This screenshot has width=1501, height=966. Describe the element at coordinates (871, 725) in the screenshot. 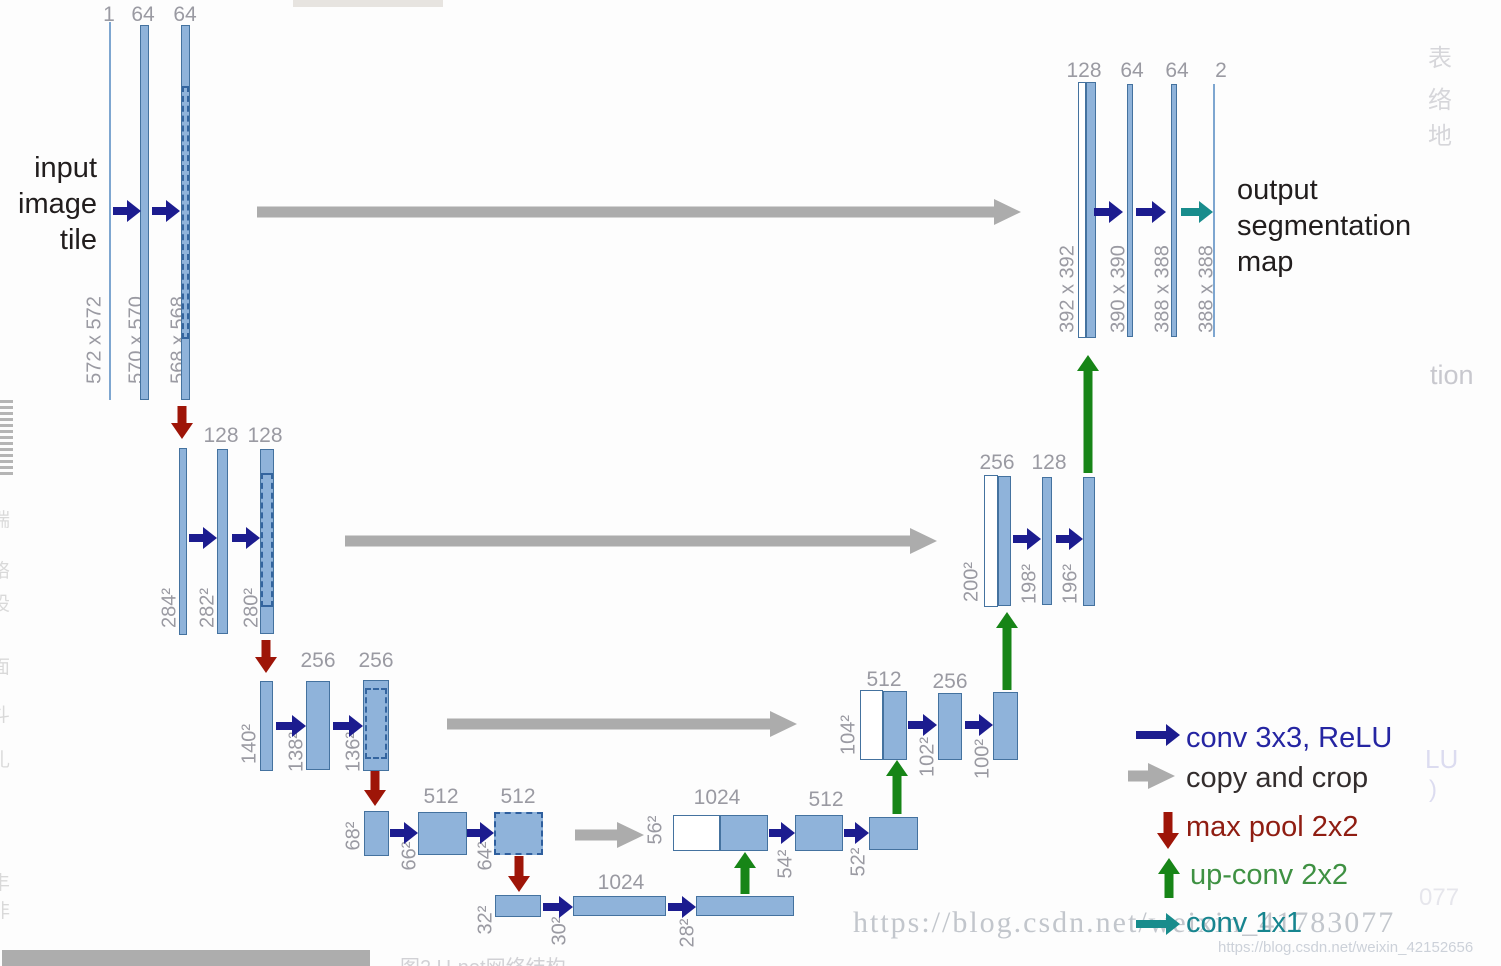

I see `dec3-copy-box` at that location.